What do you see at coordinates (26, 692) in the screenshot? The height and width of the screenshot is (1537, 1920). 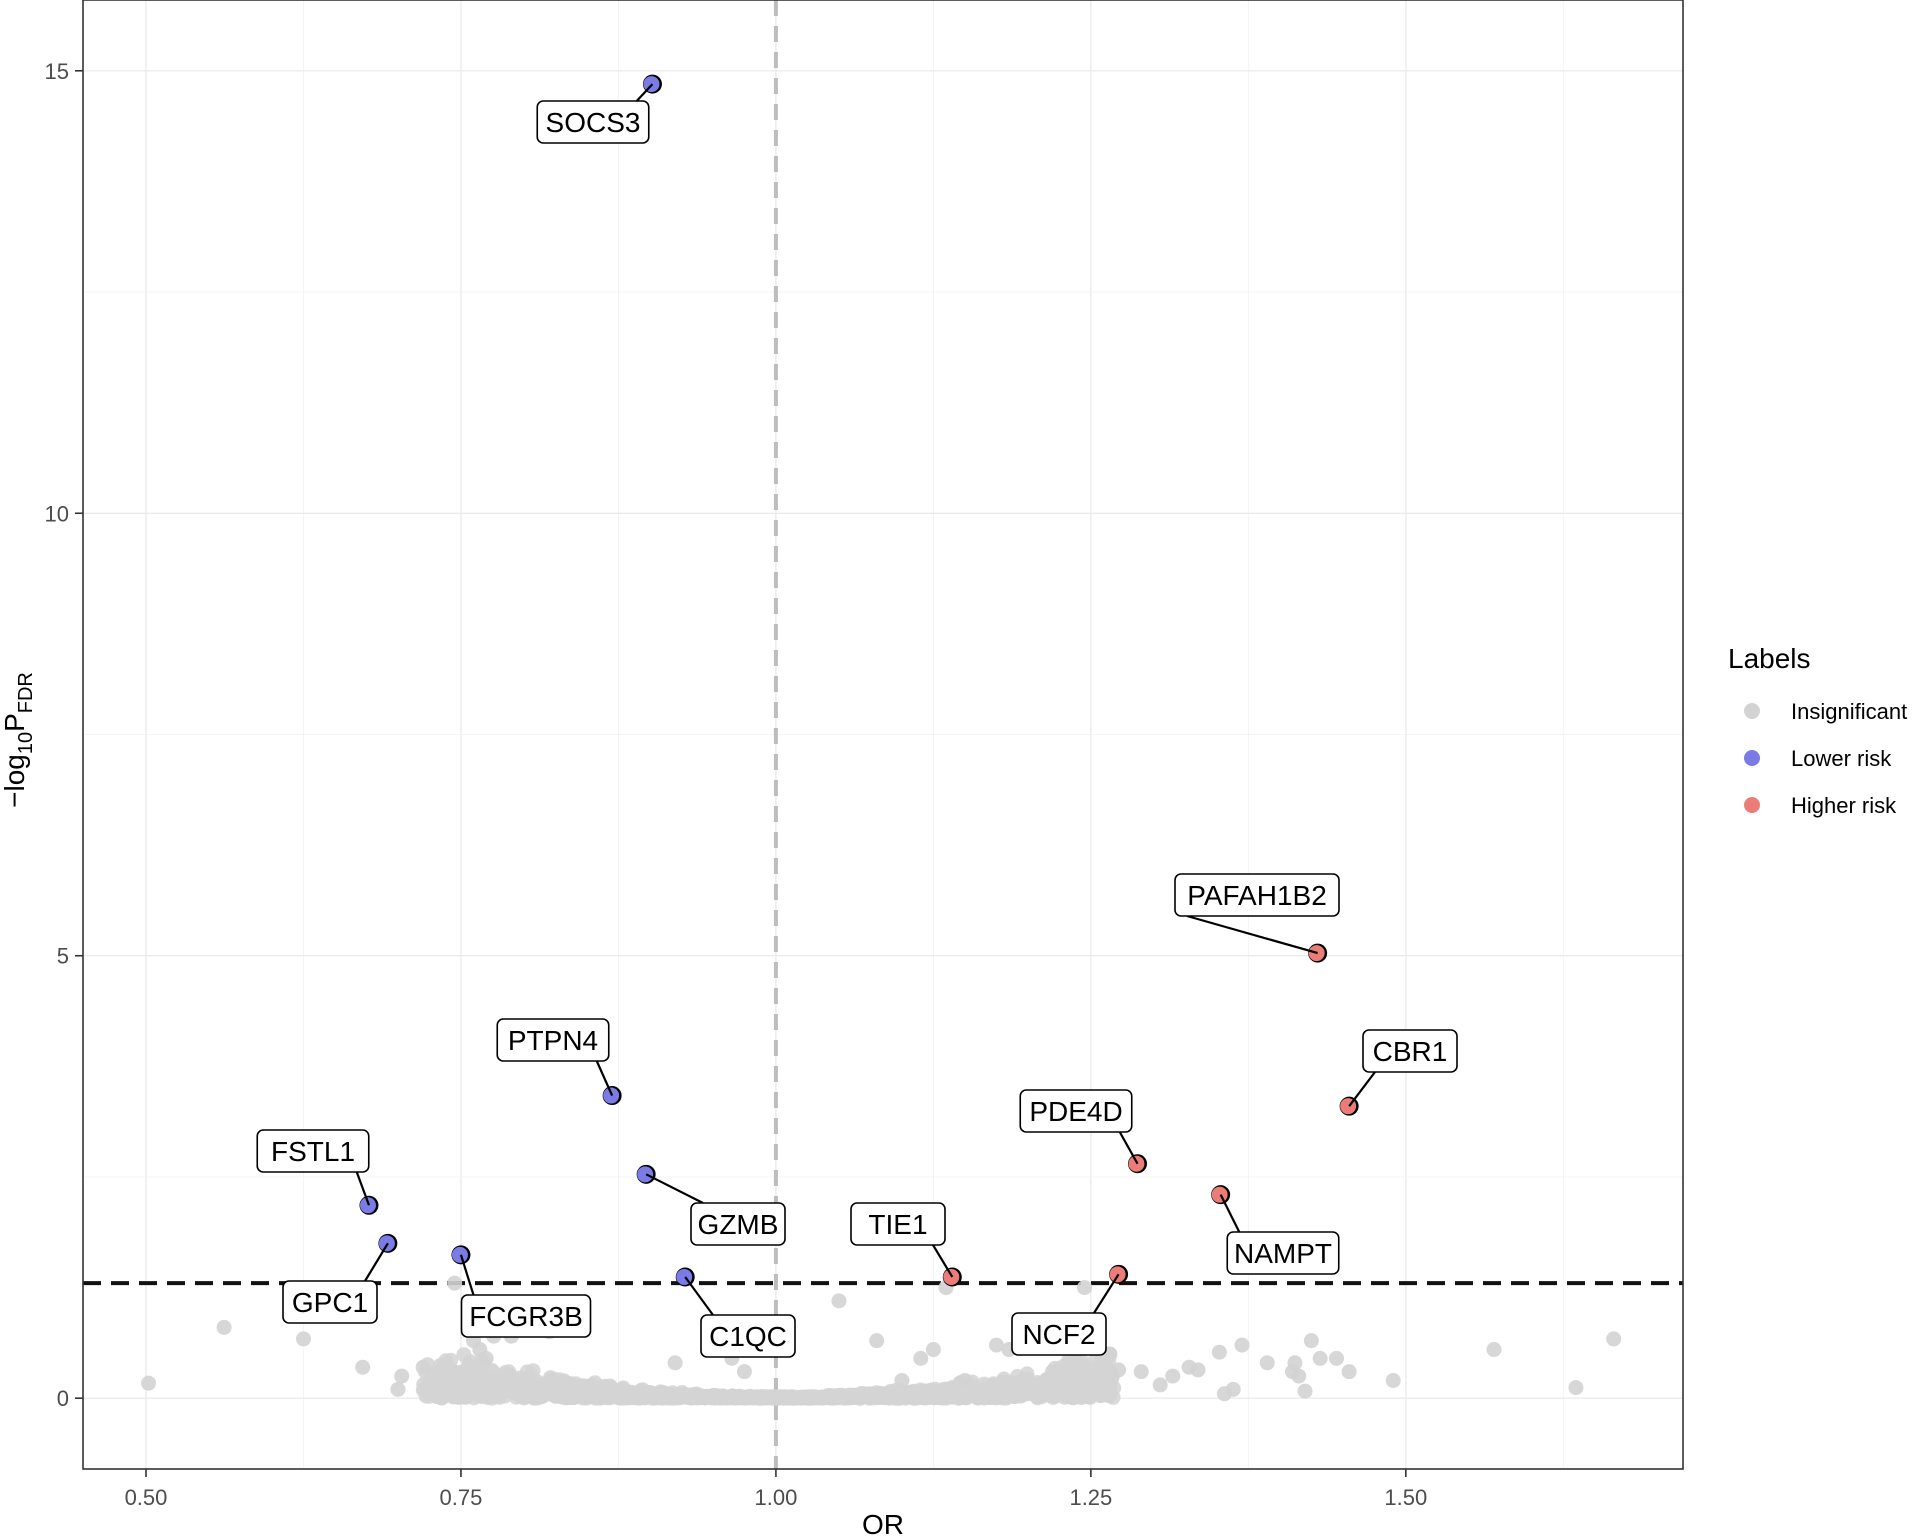 I see `y-axis-title-pfdr: FDR` at bounding box center [26, 692].